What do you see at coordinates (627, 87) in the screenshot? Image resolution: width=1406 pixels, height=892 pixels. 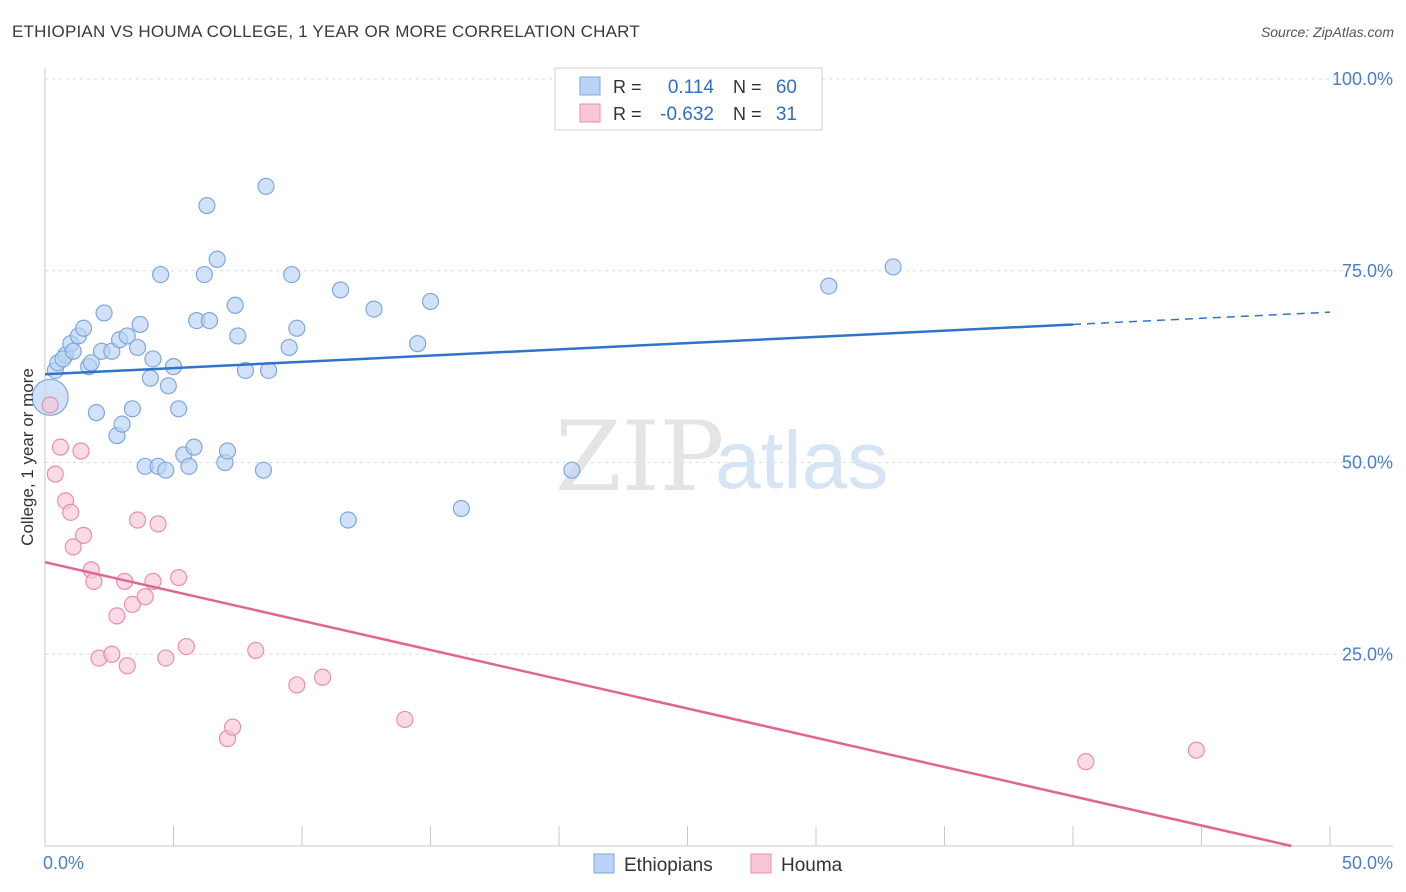 I see `legend-r-label-ethiopians: R =` at bounding box center [627, 87].